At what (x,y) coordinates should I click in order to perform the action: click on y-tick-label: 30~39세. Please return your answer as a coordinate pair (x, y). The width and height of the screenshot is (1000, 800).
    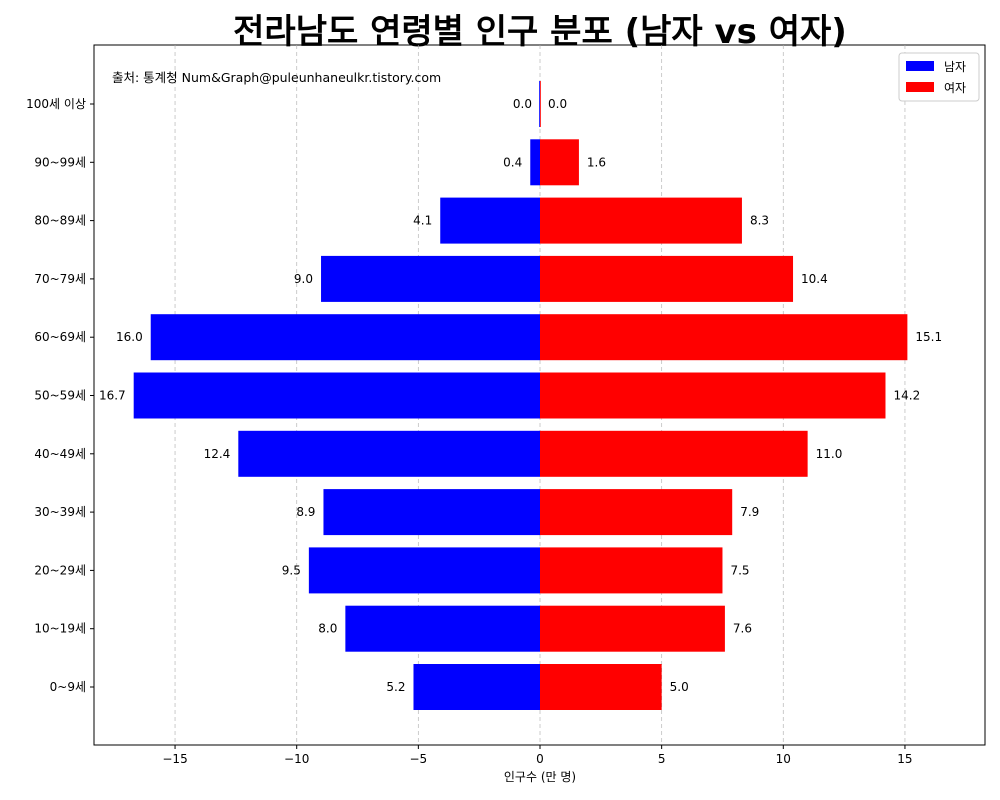
    Looking at the image, I should click on (60, 512).